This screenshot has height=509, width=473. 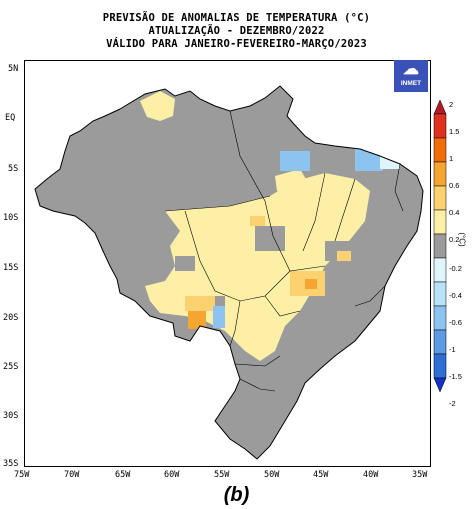 What do you see at coordinates (72, 475) in the screenshot?
I see `lon-tick-70w: 70W` at bounding box center [72, 475].